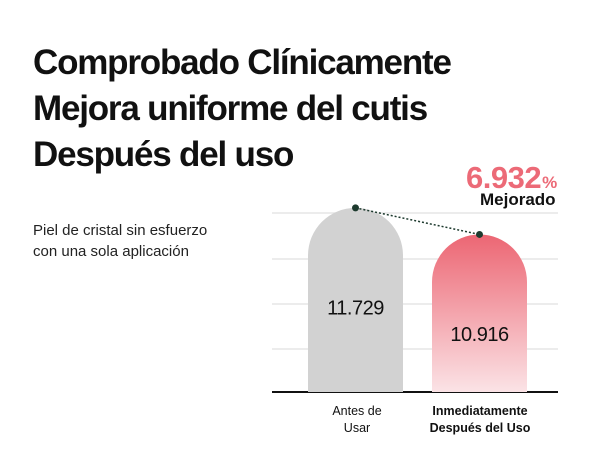 The image size is (600, 450). What do you see at coordinates (504, 177) in the screenshot?
I see `improvement-value: 6.932` at bounding box center [504, 177].